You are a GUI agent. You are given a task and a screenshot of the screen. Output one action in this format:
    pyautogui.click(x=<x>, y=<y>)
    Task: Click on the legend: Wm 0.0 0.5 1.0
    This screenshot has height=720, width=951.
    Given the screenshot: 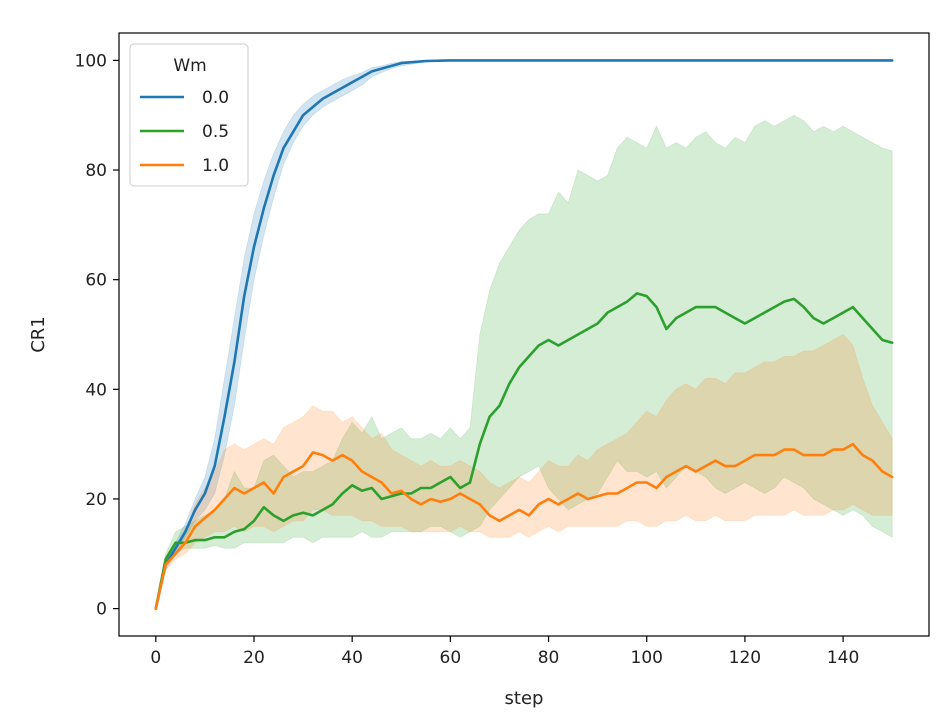 What is the action you would take?
    pyautogui.click(x=189, y=115)
    